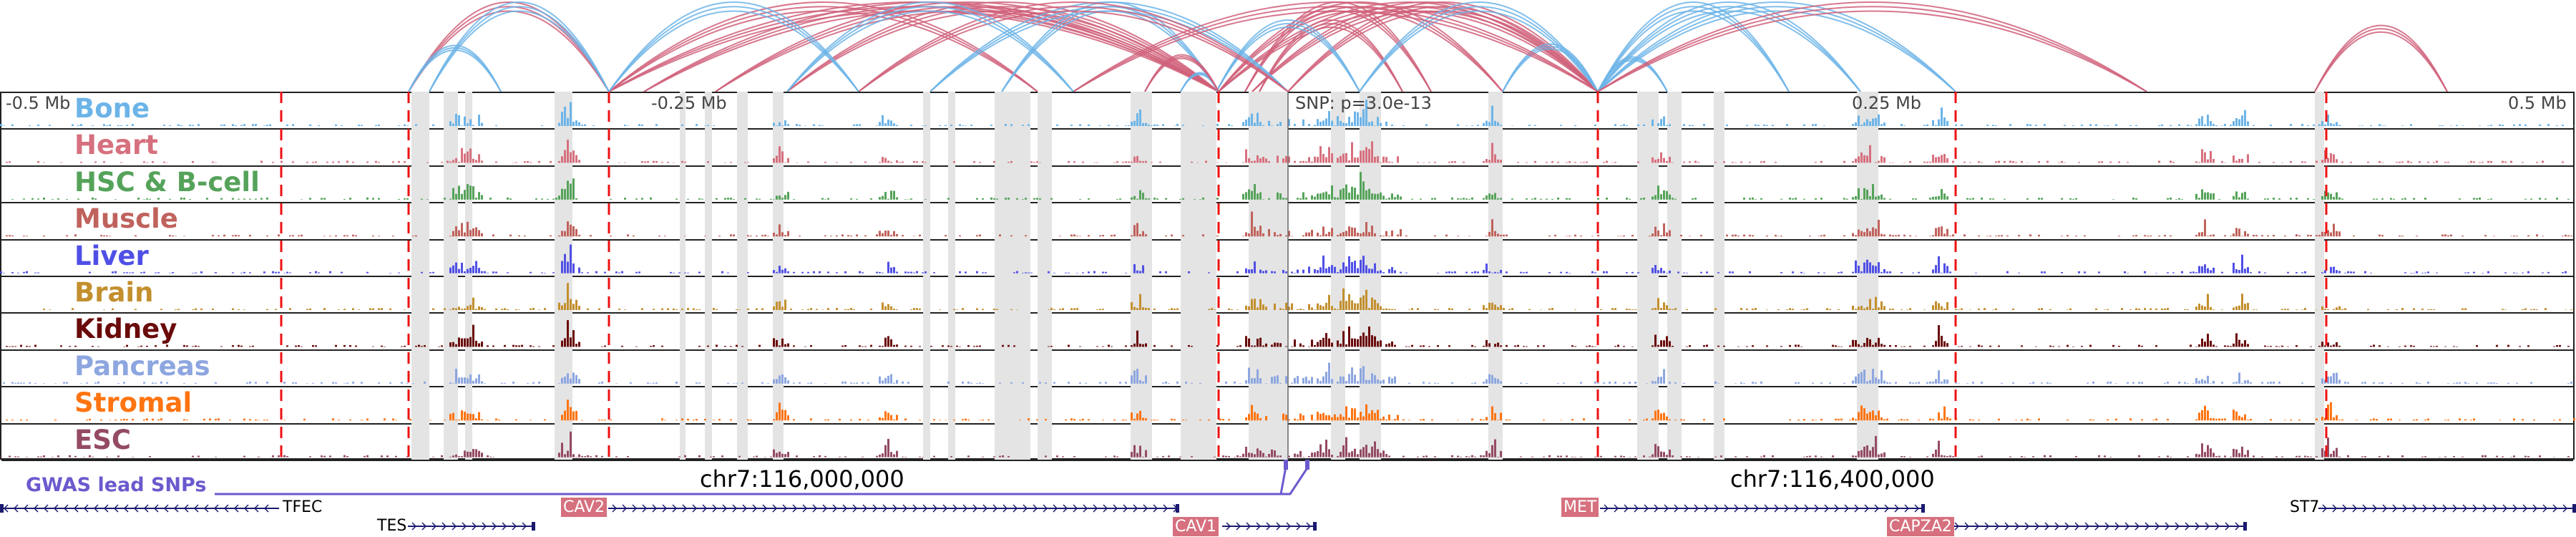 The image size is (2576, 537). I want to click on gene-st7: ST7, so click(2305, 507).